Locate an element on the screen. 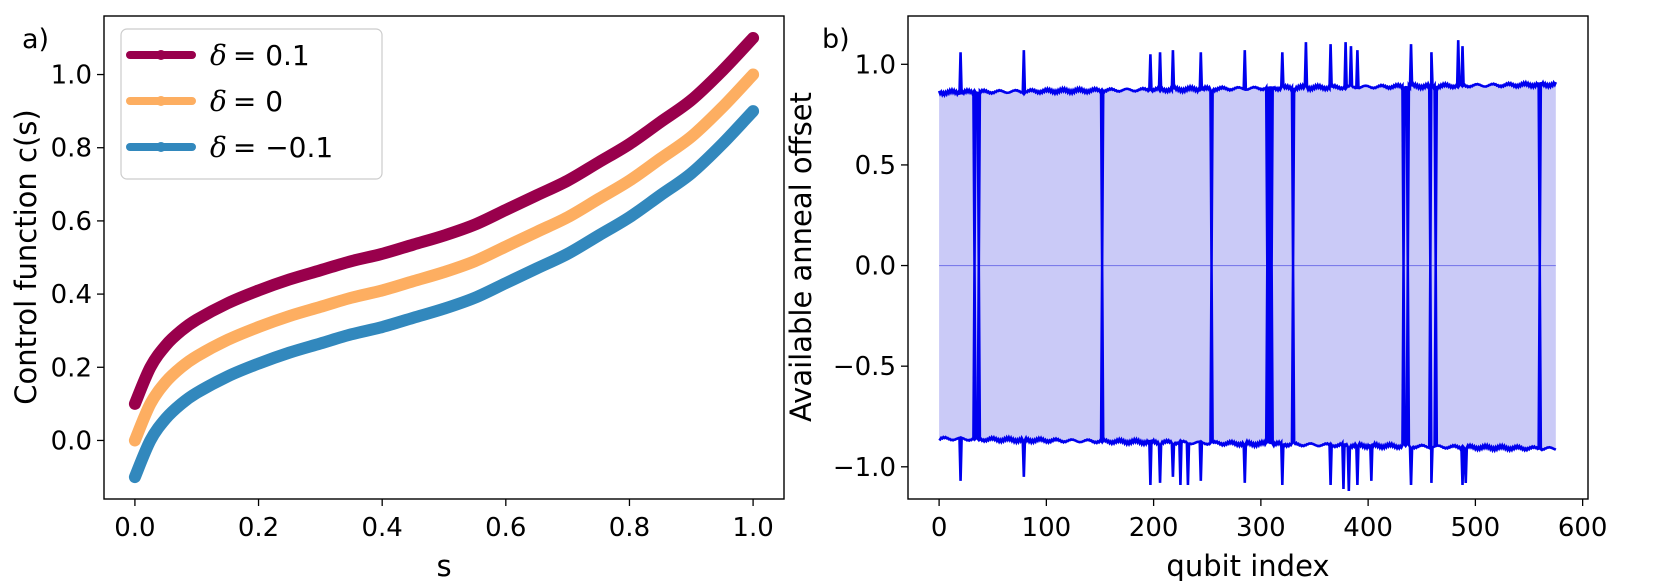  y-tick-label: −1.0 is located at coordinates (864, 468).